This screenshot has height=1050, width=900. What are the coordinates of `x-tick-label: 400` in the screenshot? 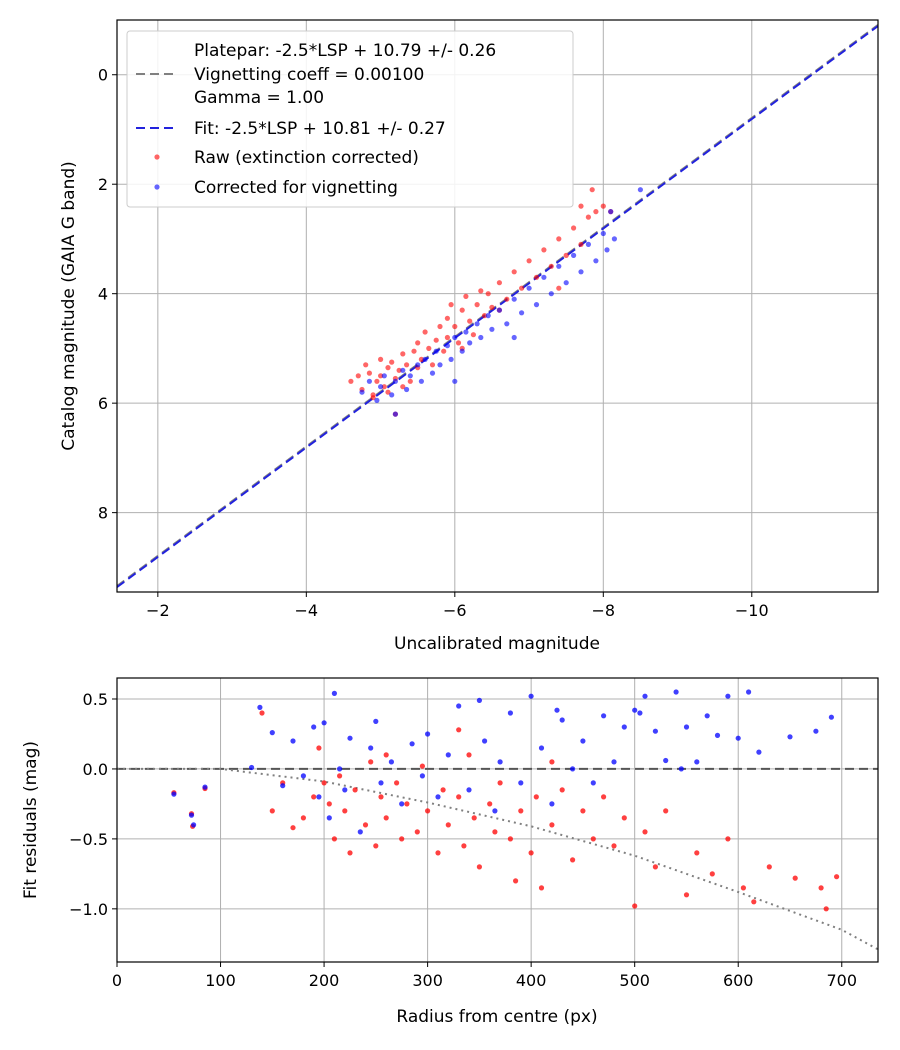 It's located at (531, 980).